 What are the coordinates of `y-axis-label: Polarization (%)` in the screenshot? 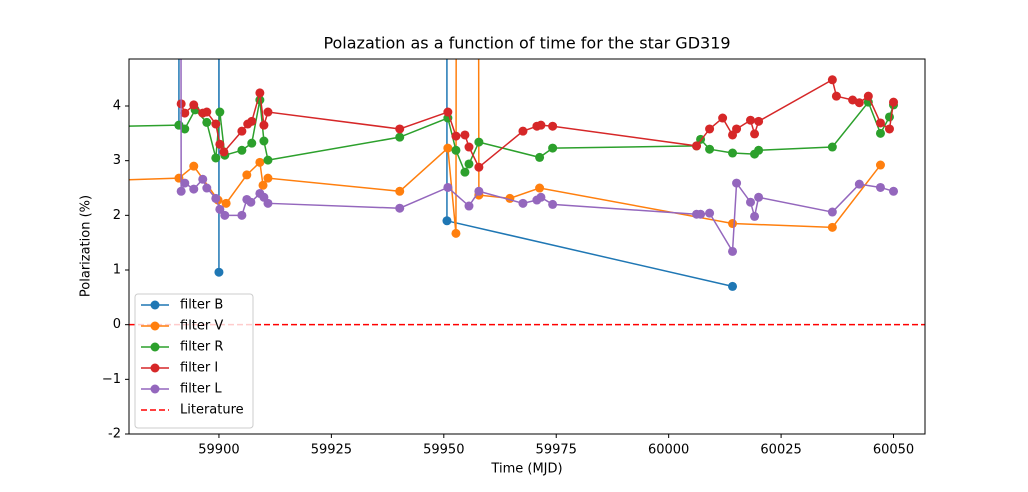 It's located at (86, 246).